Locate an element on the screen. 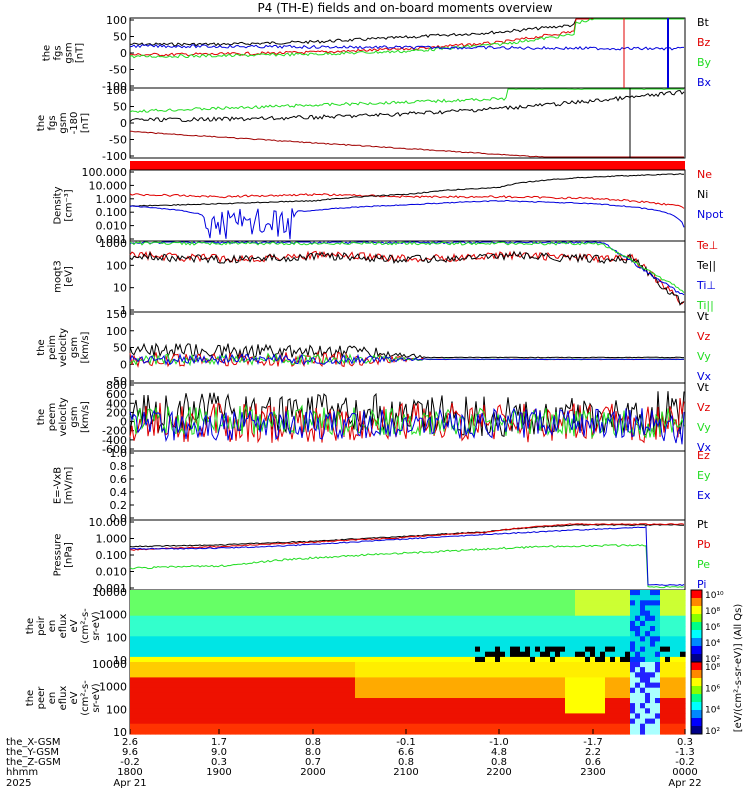  legend-entry: Vx is located at coordinates (704, 447).